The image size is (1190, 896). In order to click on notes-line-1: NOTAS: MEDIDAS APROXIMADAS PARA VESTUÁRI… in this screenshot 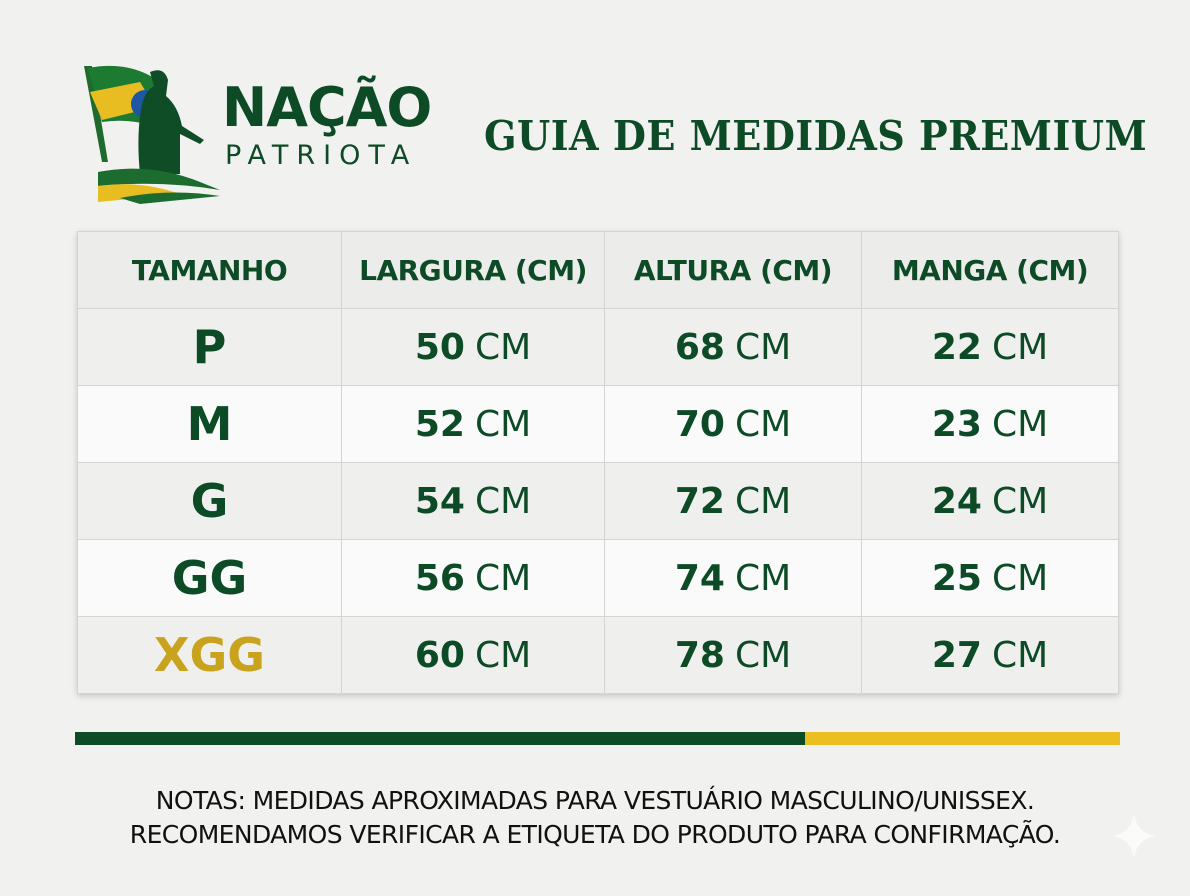, I will do `click(595, 800)`.